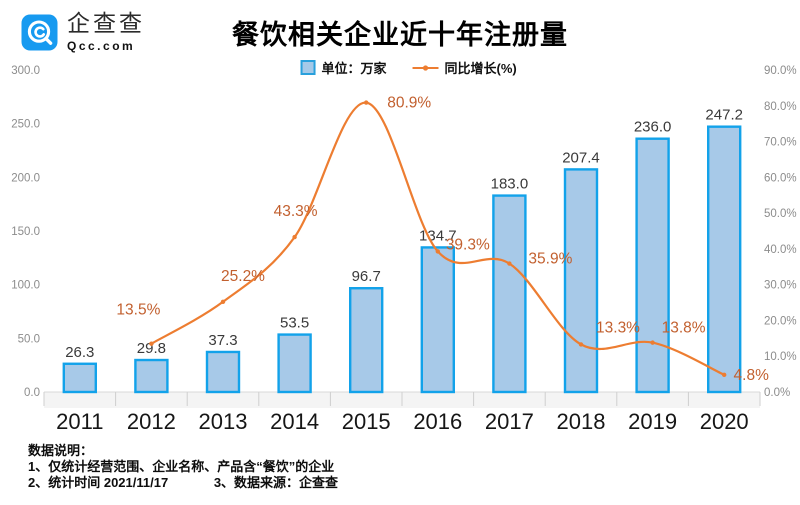 This screenshot has height=505, width=800. Describe the element at coordinates (581, 281) in the screenshot. I see `bar-2018` at that location.